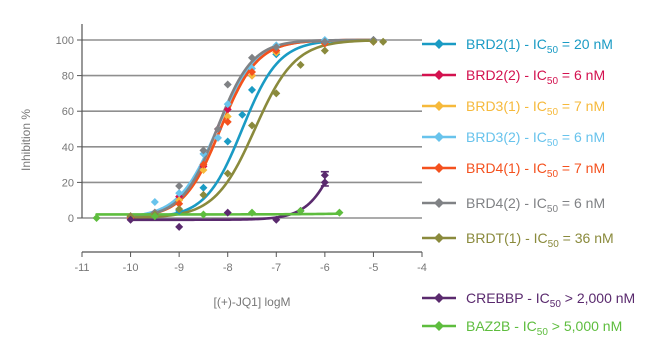 The height and width of the screenshot is (341, 666). What do you see at coordinates (68, 148) in the screenshot?
I see `y-tick-label: 40` at bounding box center [68, 148].